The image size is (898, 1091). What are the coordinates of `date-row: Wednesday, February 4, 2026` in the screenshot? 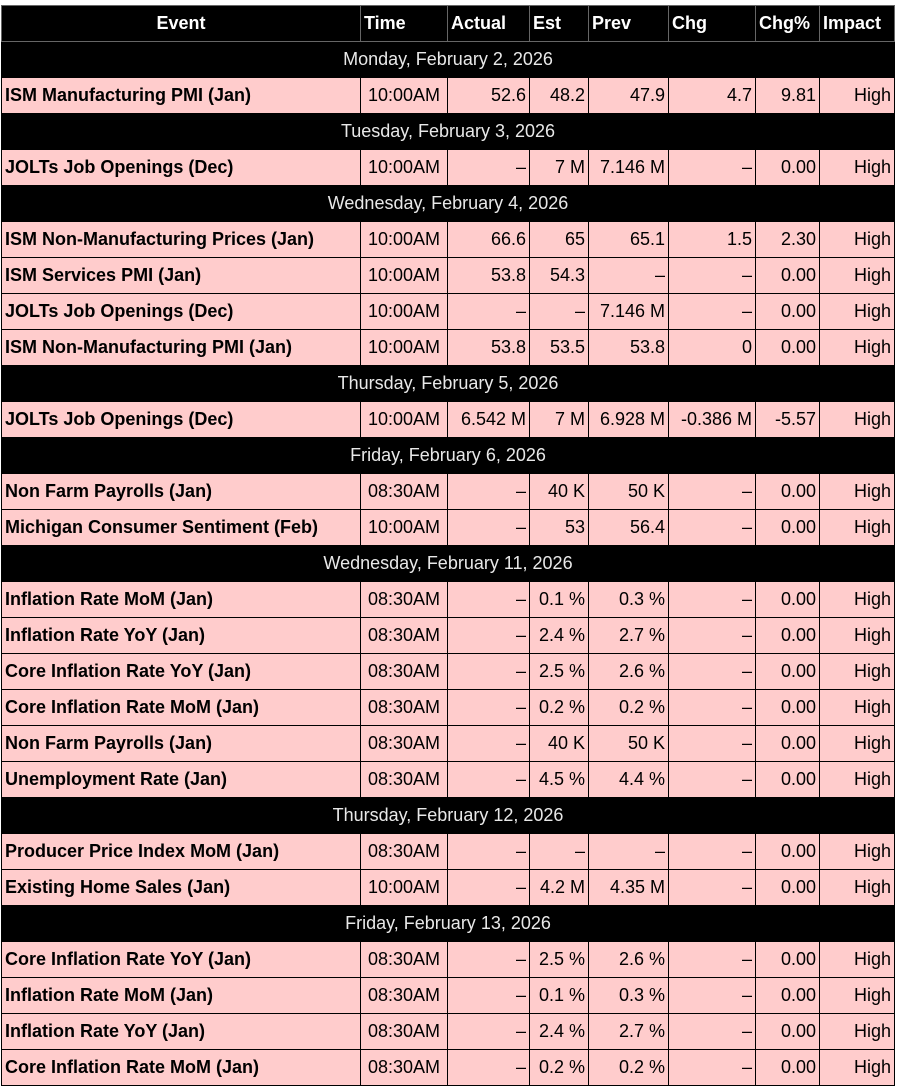 It's located at (448, 203).